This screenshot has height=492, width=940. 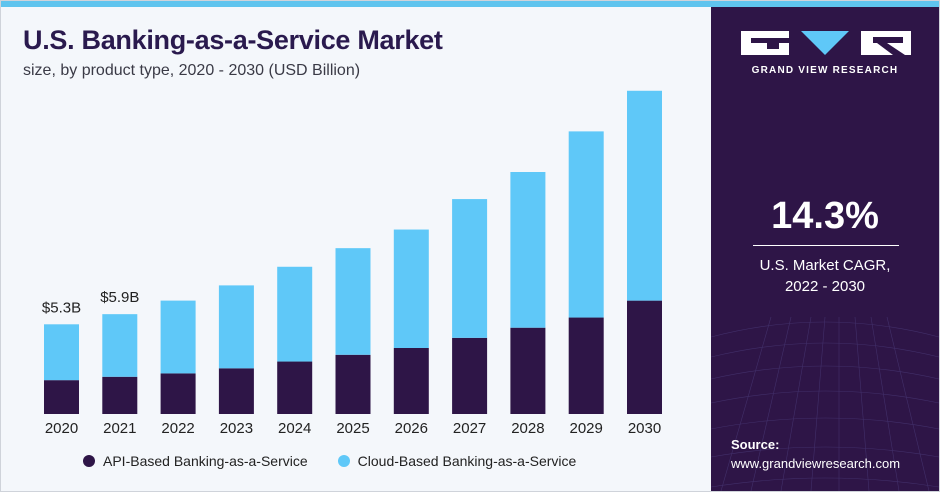 I want to click on x-tick-label: 2020, so click(x=61, y=428).